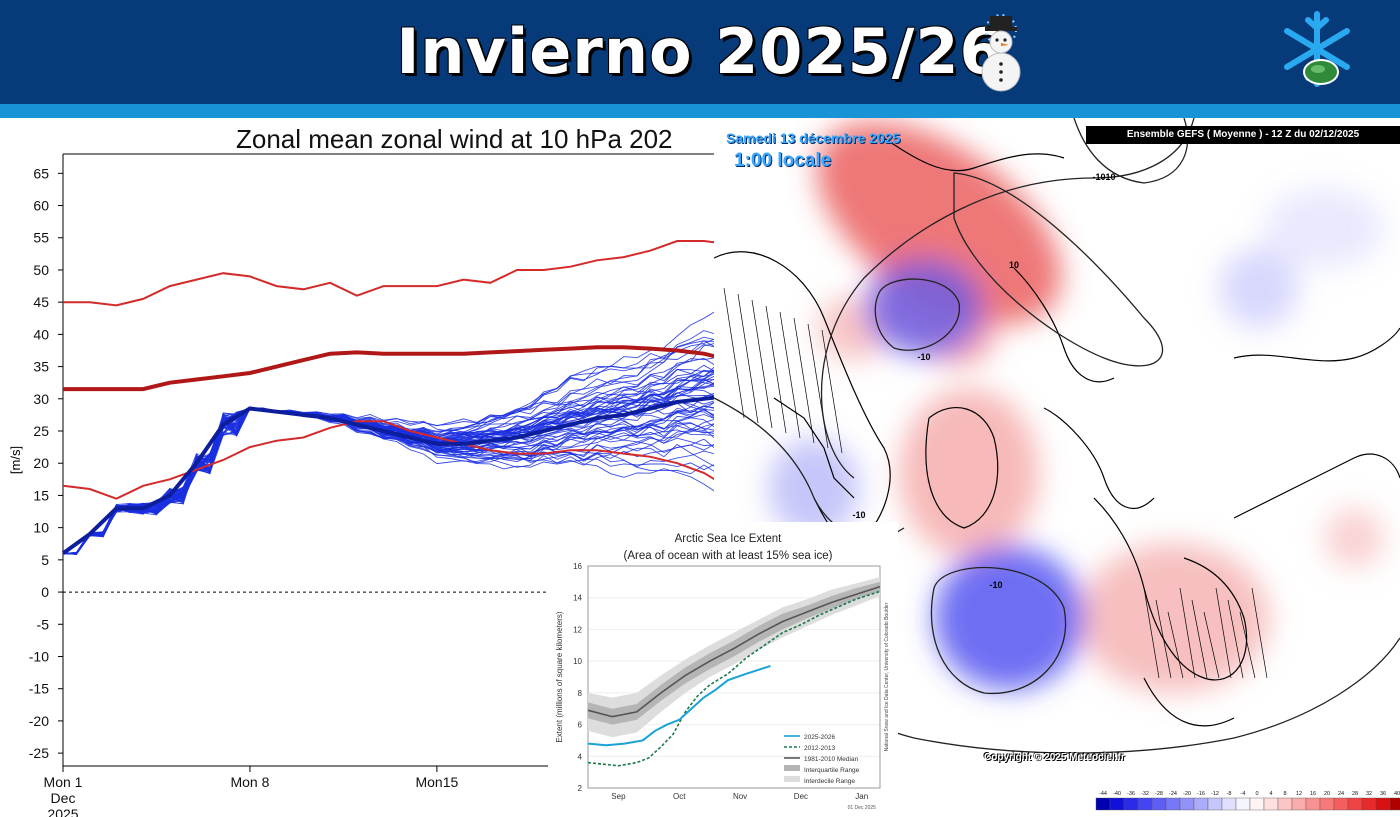 Image resolution: width=1400 pixels, height=817 pixels. What do you see at coordinates (580, 693) in the screenshot?
I see `ice-y-tick-label: 8` at bounding box center [580, 693].